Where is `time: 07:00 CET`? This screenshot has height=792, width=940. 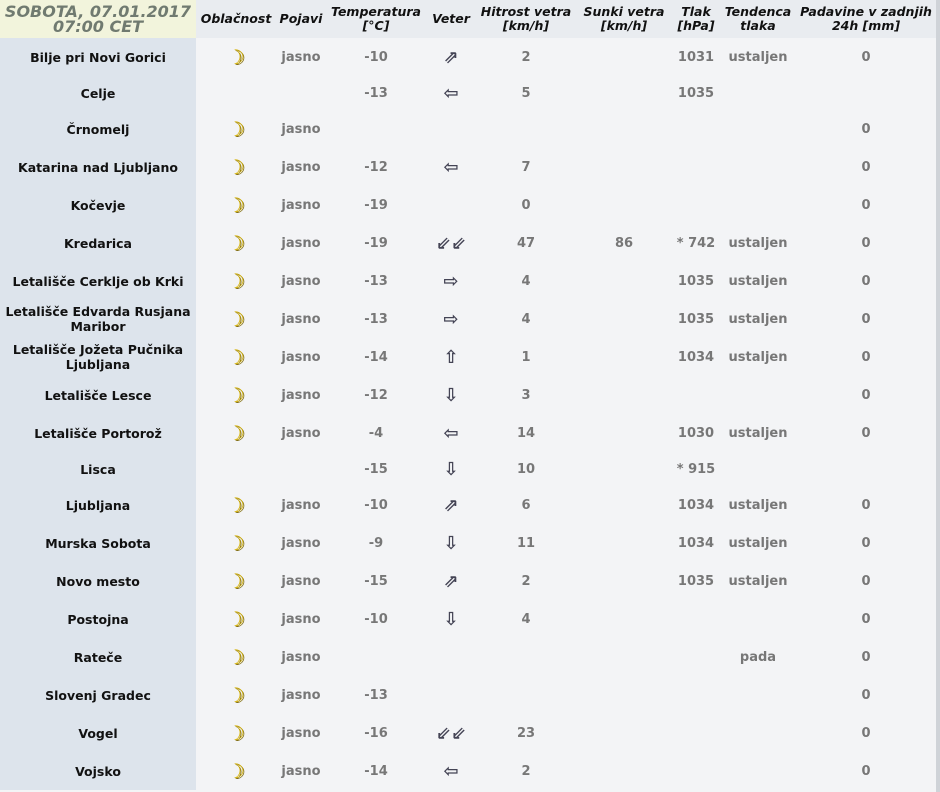 time: 07:00 CET is located at coordinates (98, 26).